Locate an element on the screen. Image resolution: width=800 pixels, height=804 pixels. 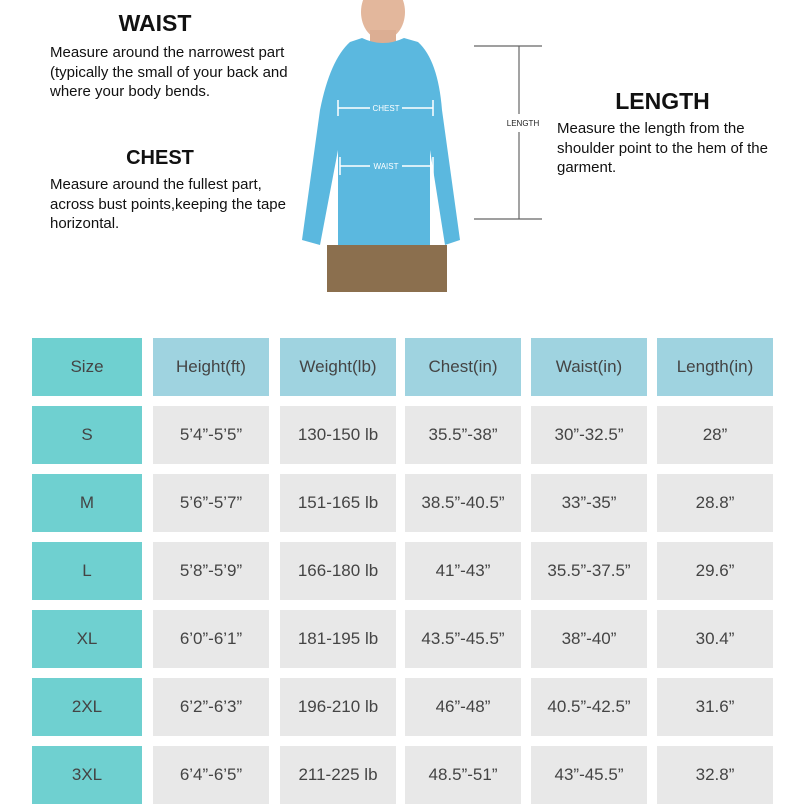
shirt is located at coordinates (381, 144).